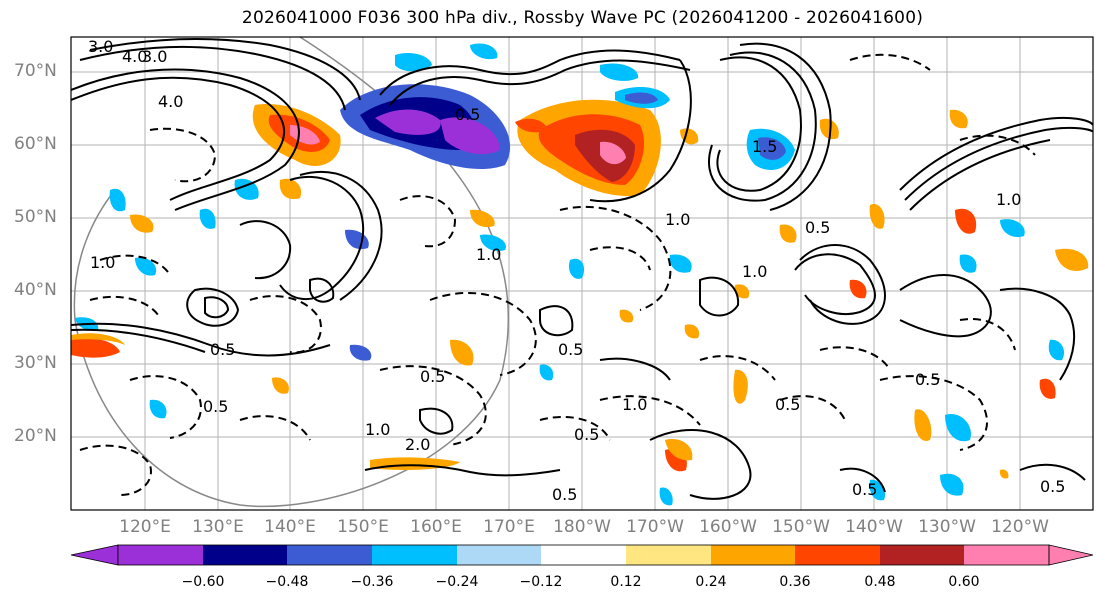 The width and height of the screenshot is (1105, 604). I want to click on lon-label: 160°W, so click(728, 527).